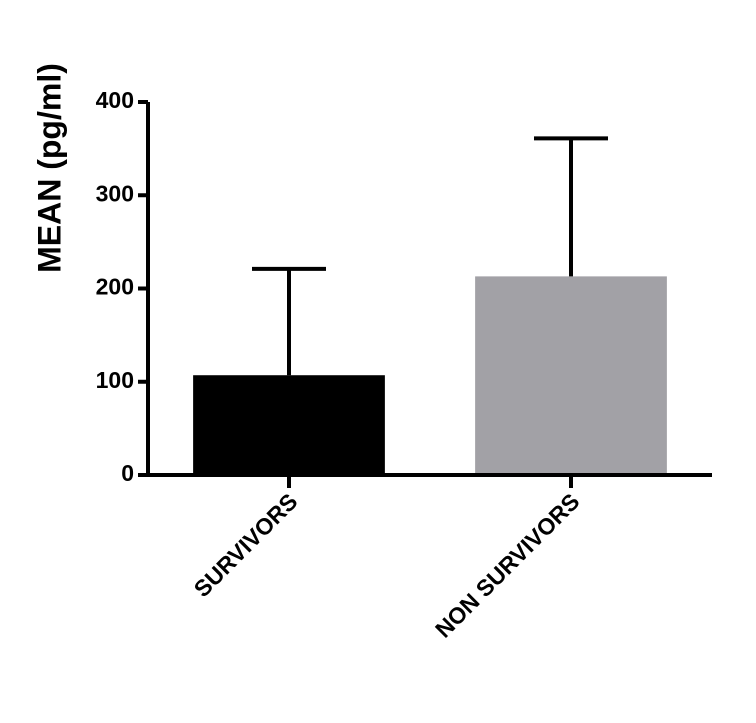 The image size is (756, 723). Describe the element at coordinates (246, 545) in the screenshot. I see `x-tick-label: SURVIVORS` at that location.